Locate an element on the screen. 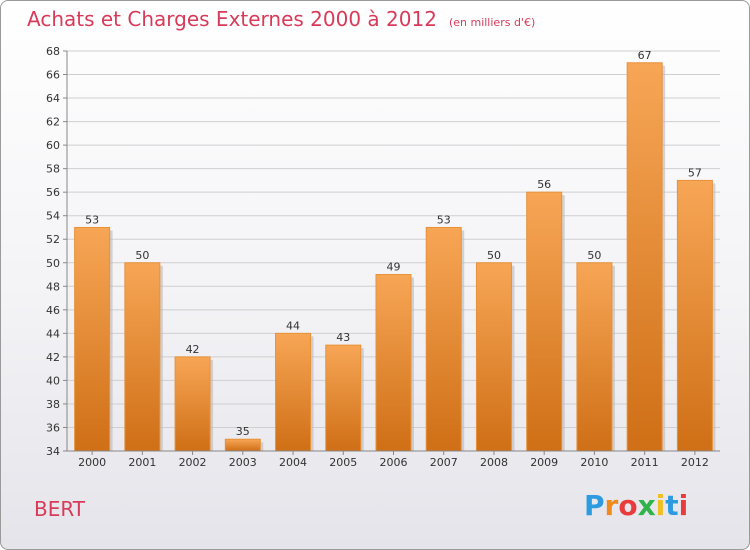 This screenshot has height=550, width=750. bar-value-label: 44 is located at coordinates (293, 325).